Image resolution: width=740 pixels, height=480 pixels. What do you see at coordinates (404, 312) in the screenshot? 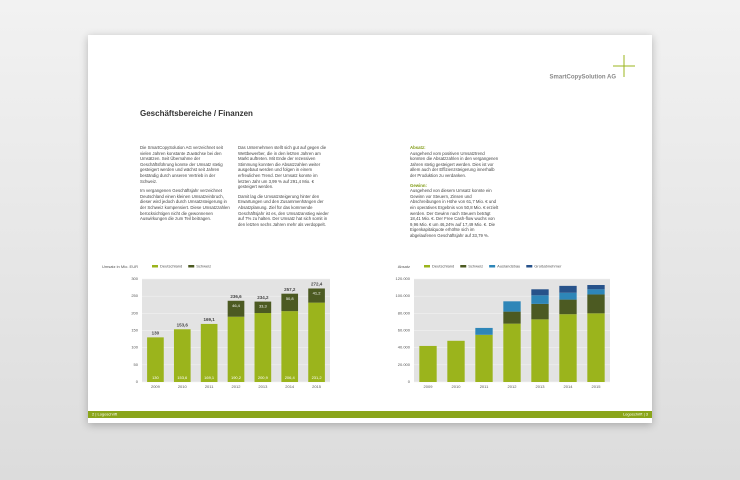
I see `y-tick-label: 80.000` at bounding box center [404, 312].